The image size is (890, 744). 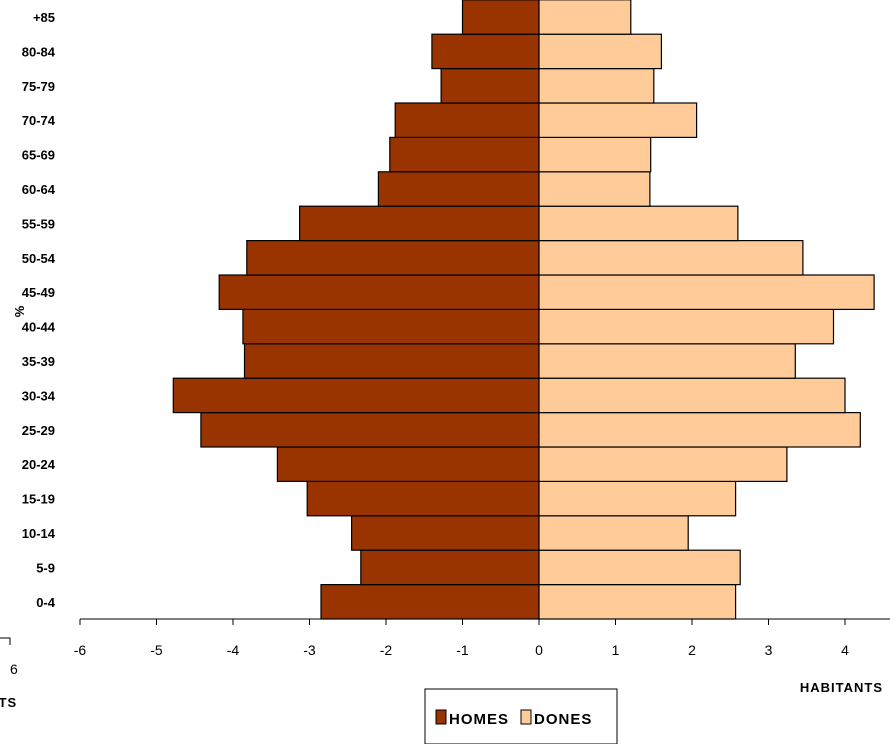 I want to click on x-axis-title: HABITANTS, so click(x=841, y=687).